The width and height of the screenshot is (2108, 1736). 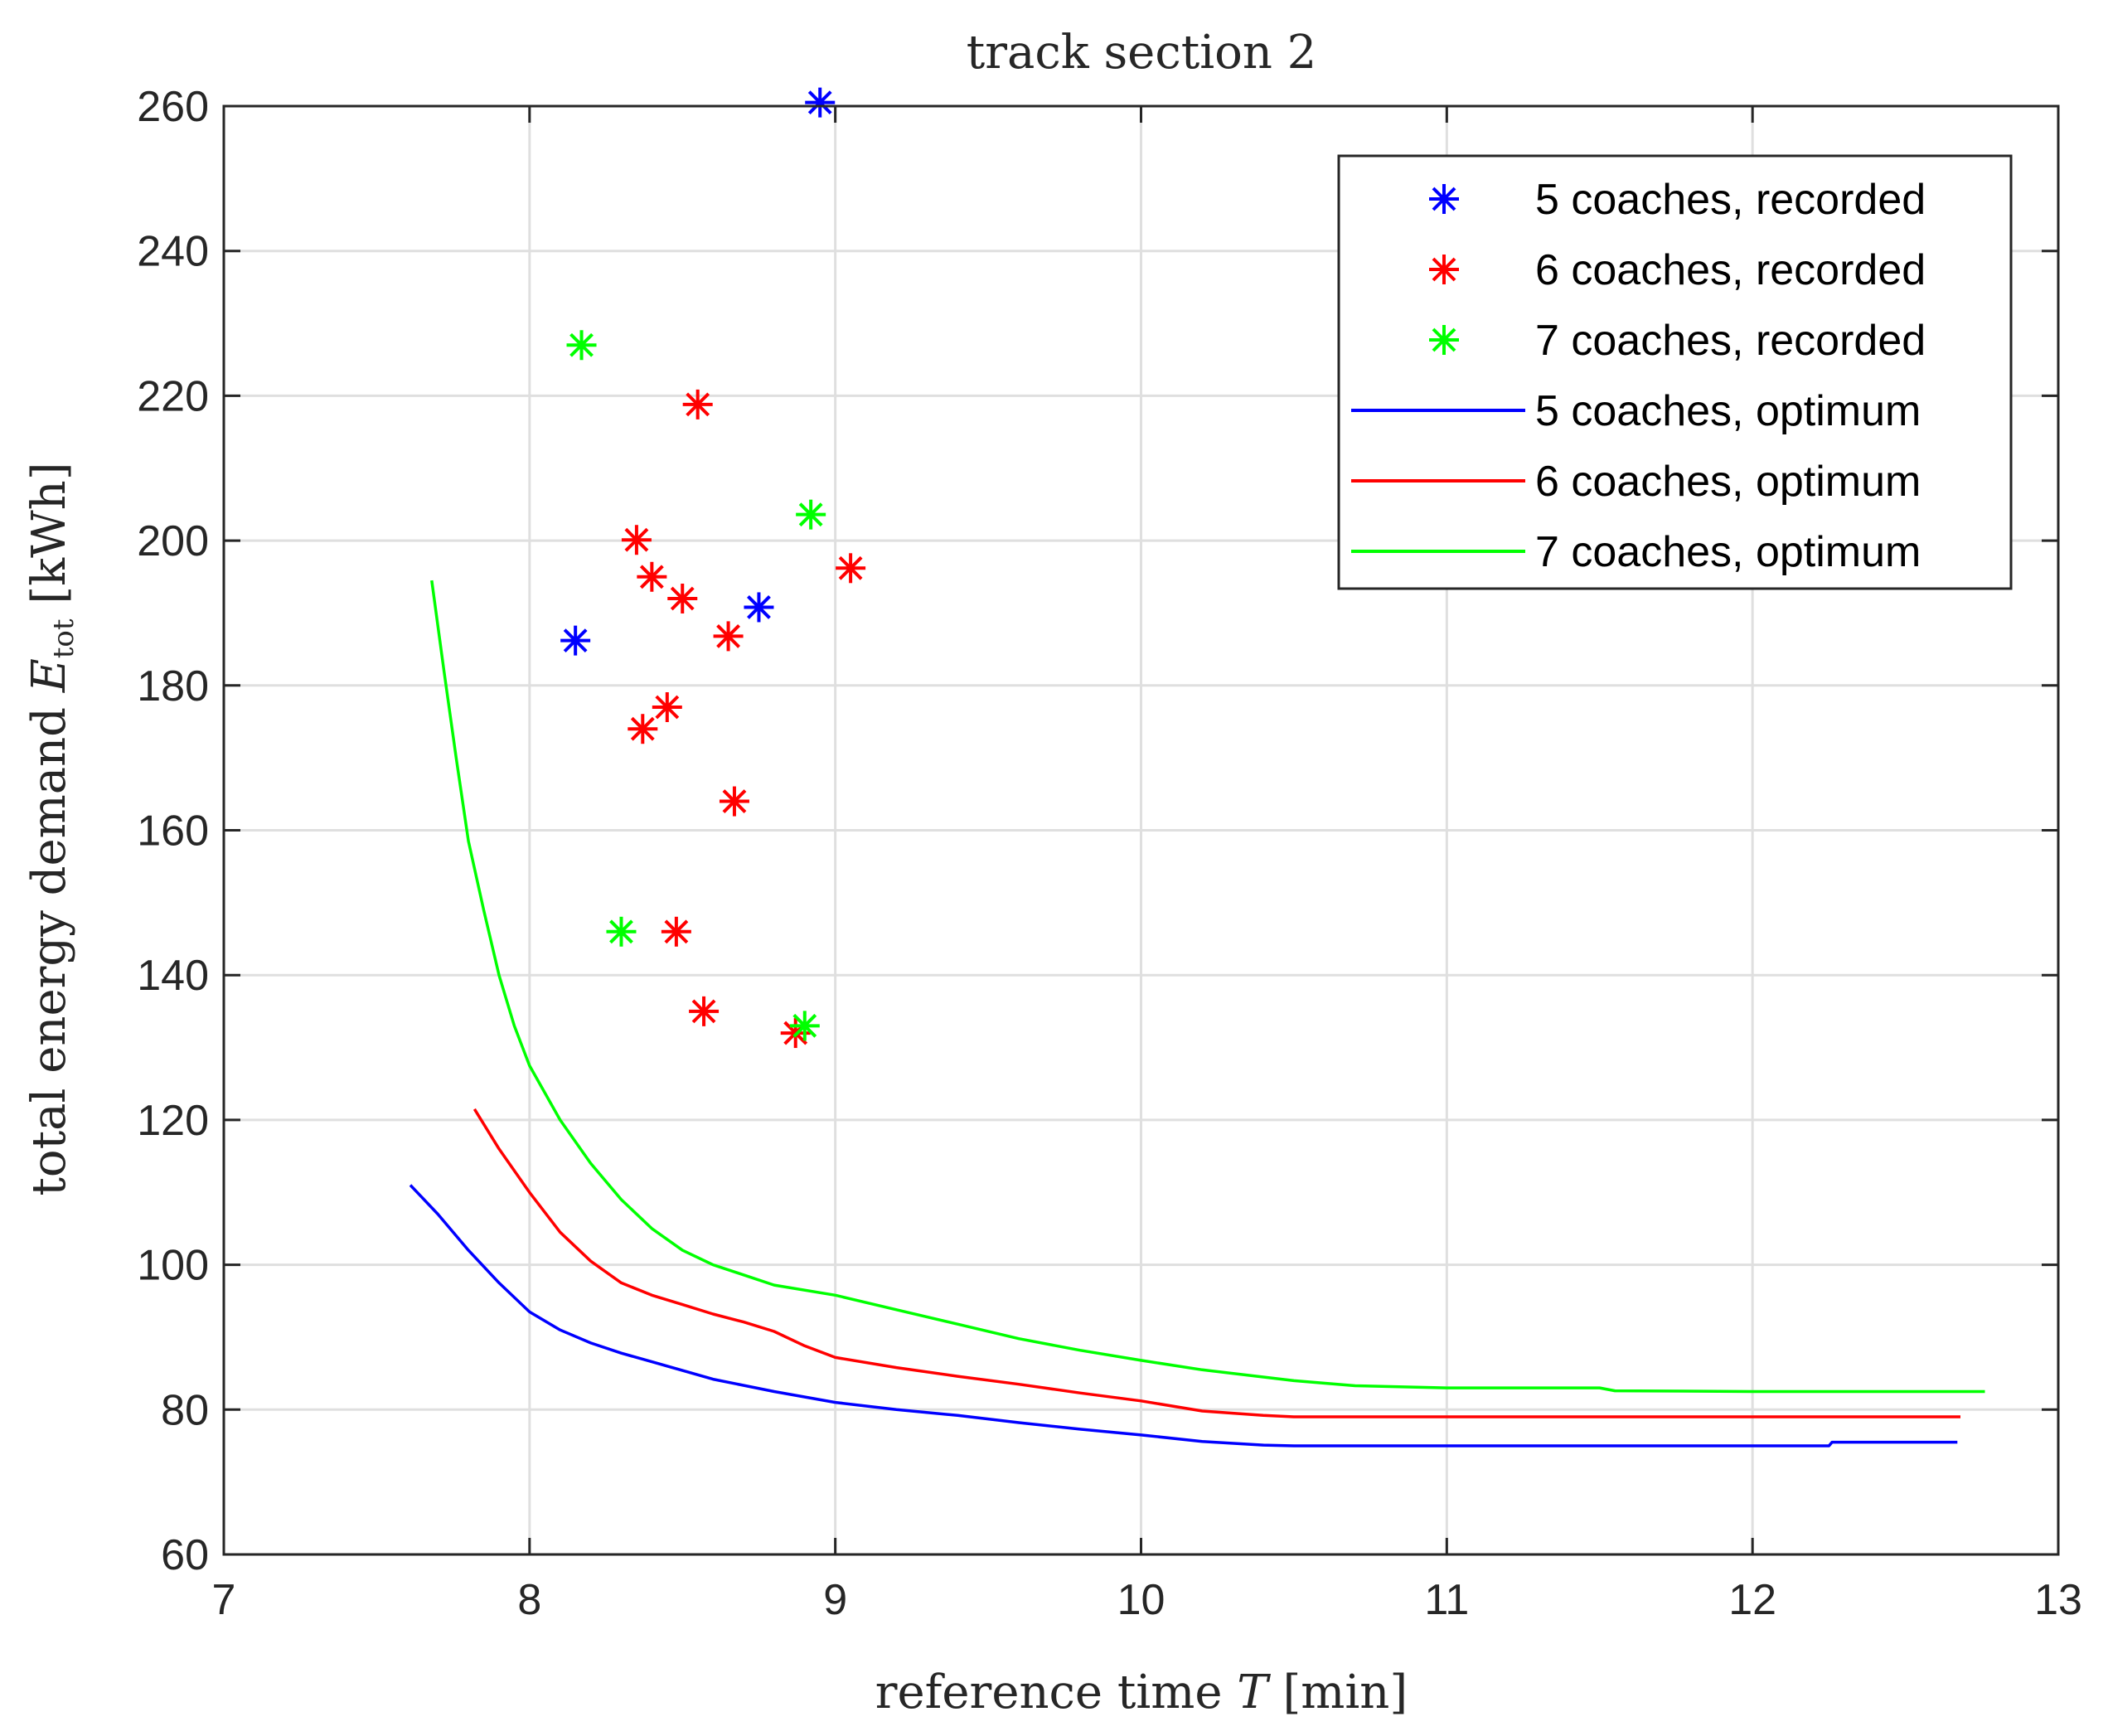 What do you see at coordinates (173, 252) in the screenshot?
I see `y-tick-label: 240` at bounding box center [173, 252].